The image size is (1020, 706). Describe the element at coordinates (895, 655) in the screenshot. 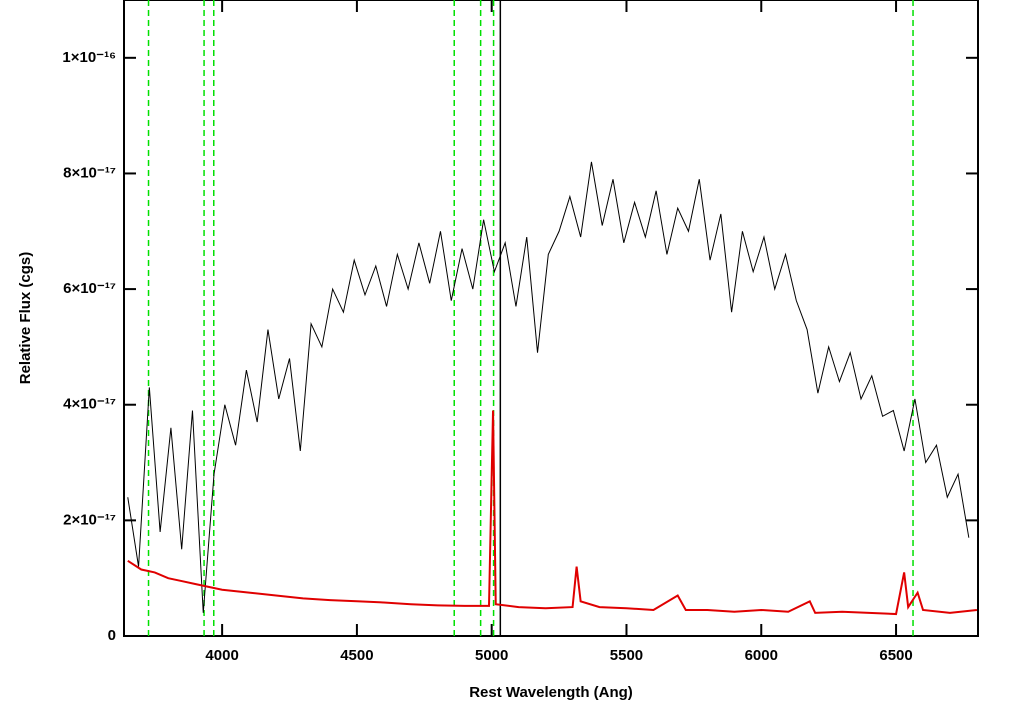

I see `x-tick-label: 6500` at that location.